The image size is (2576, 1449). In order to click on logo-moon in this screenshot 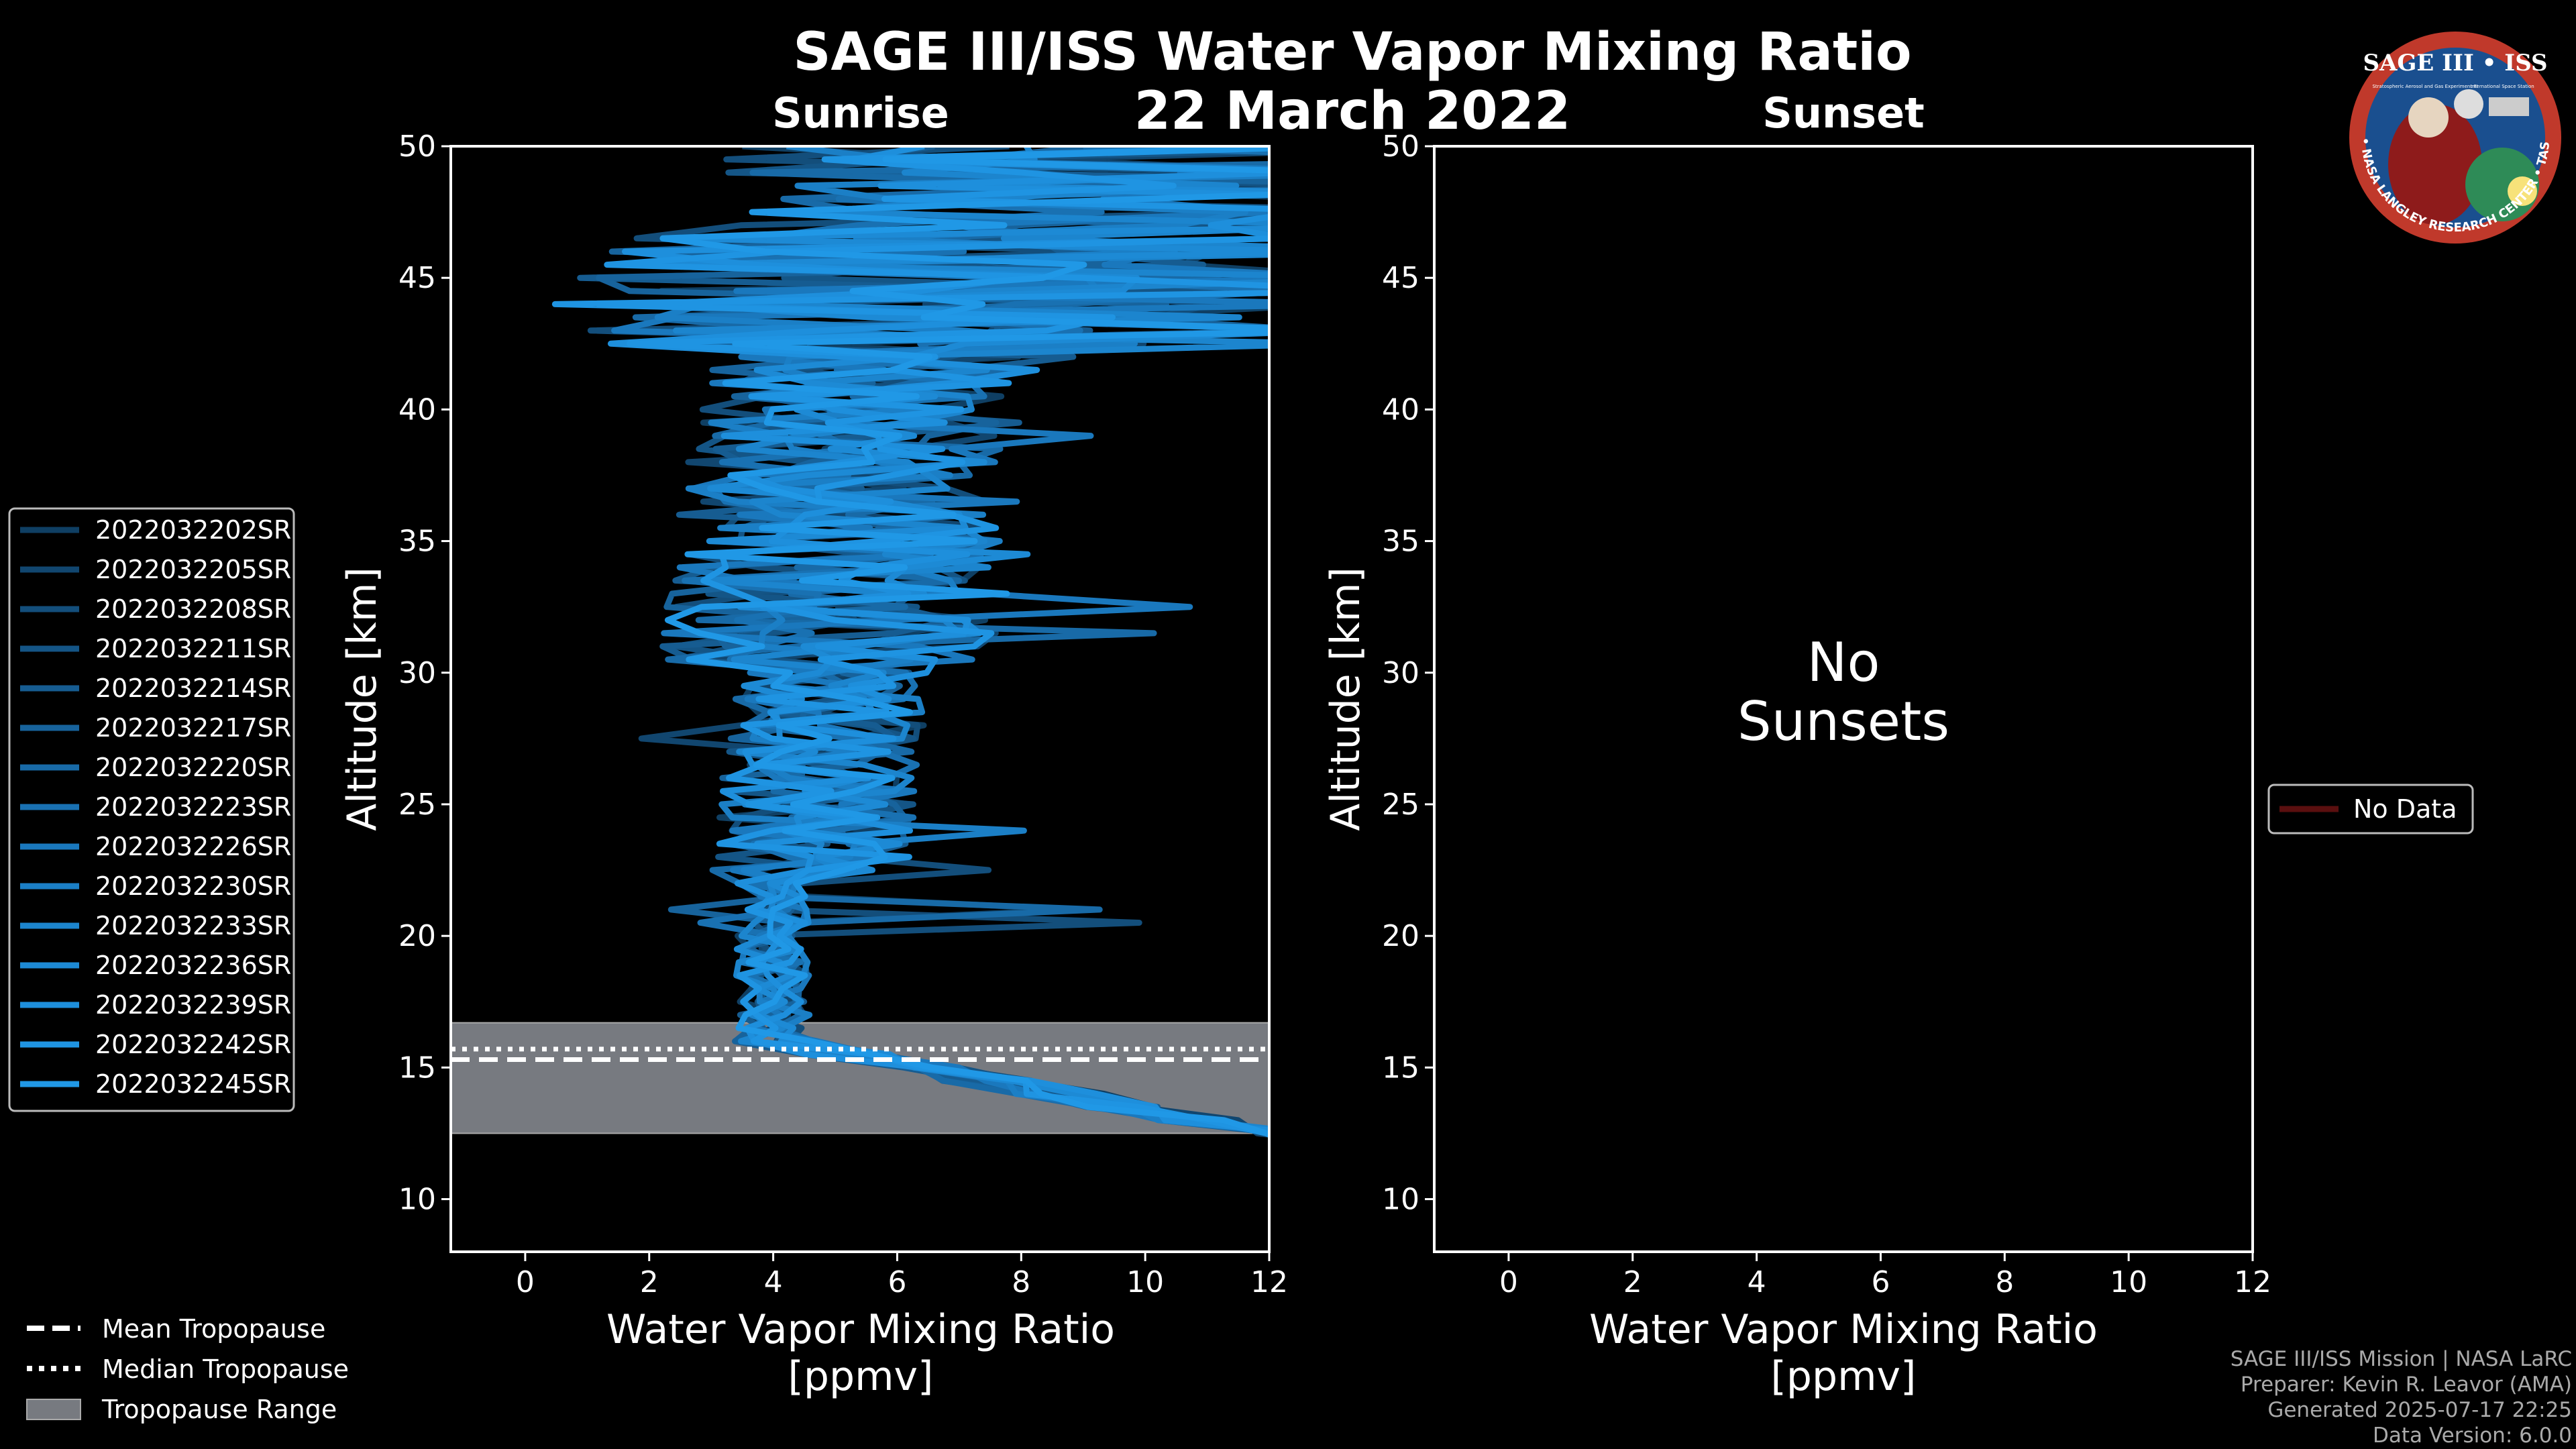, I will do `click(2468, 104)`.